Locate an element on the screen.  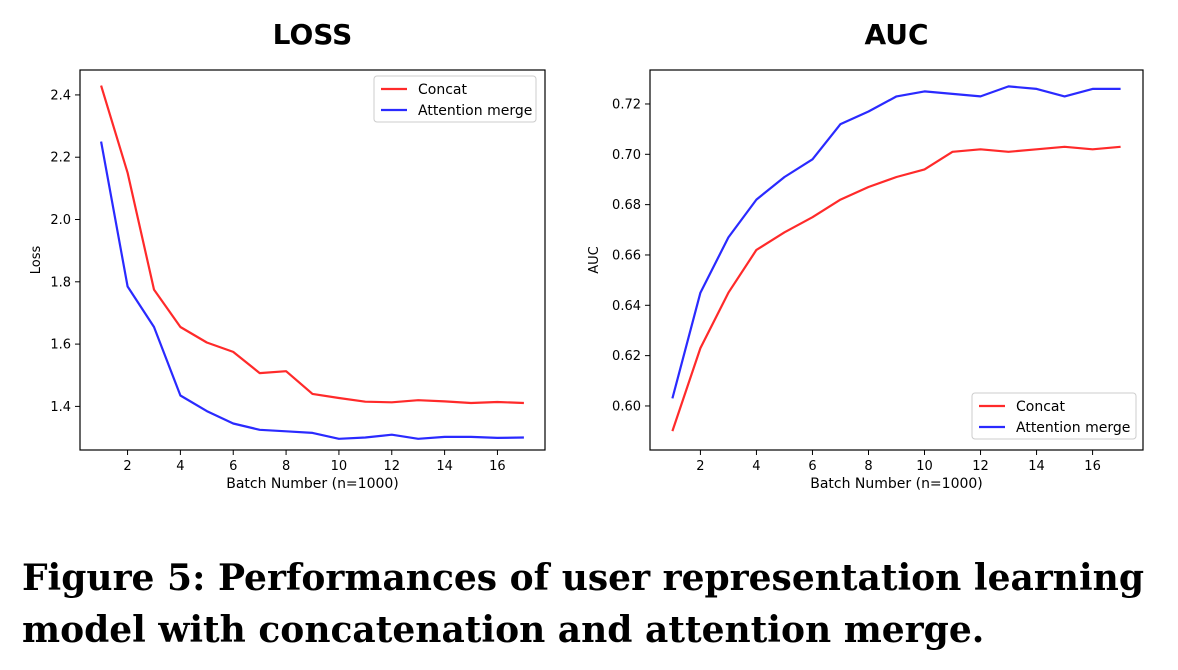
loss-y-axis-label: Loss is located at coordinates (36, 260).